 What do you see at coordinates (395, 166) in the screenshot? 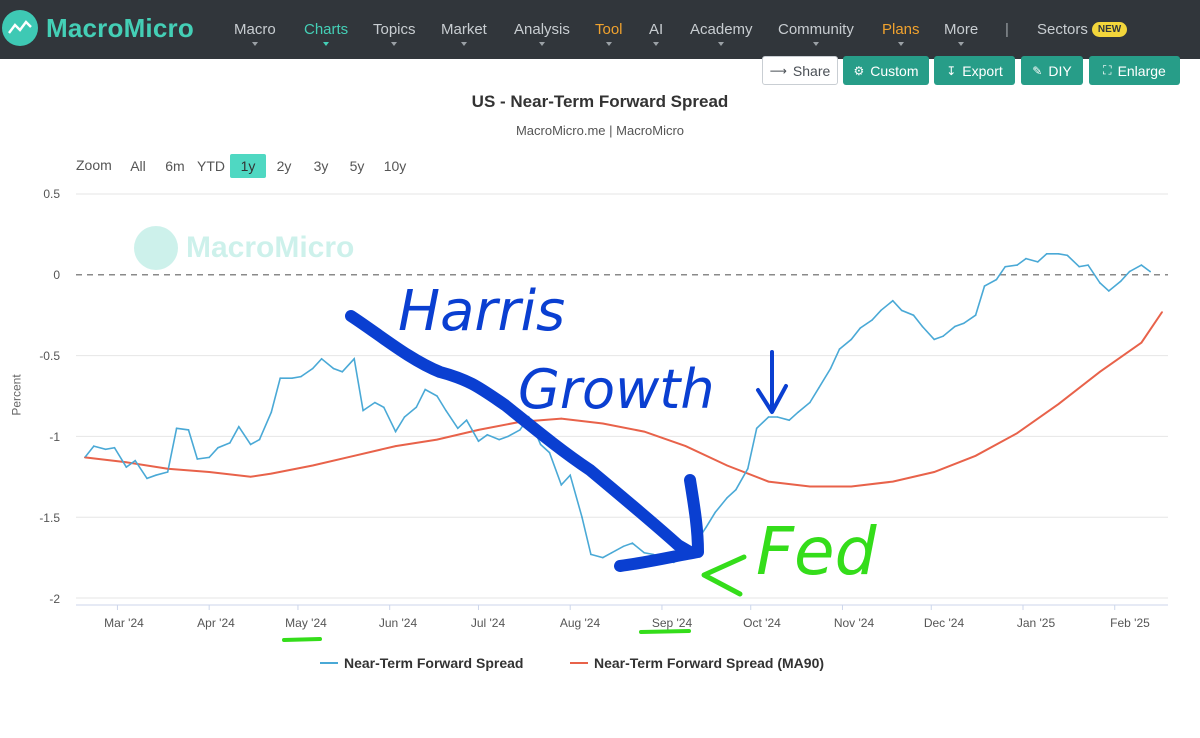
I see `zoom-10y-button: 10y` at bounding box center [395, 166].